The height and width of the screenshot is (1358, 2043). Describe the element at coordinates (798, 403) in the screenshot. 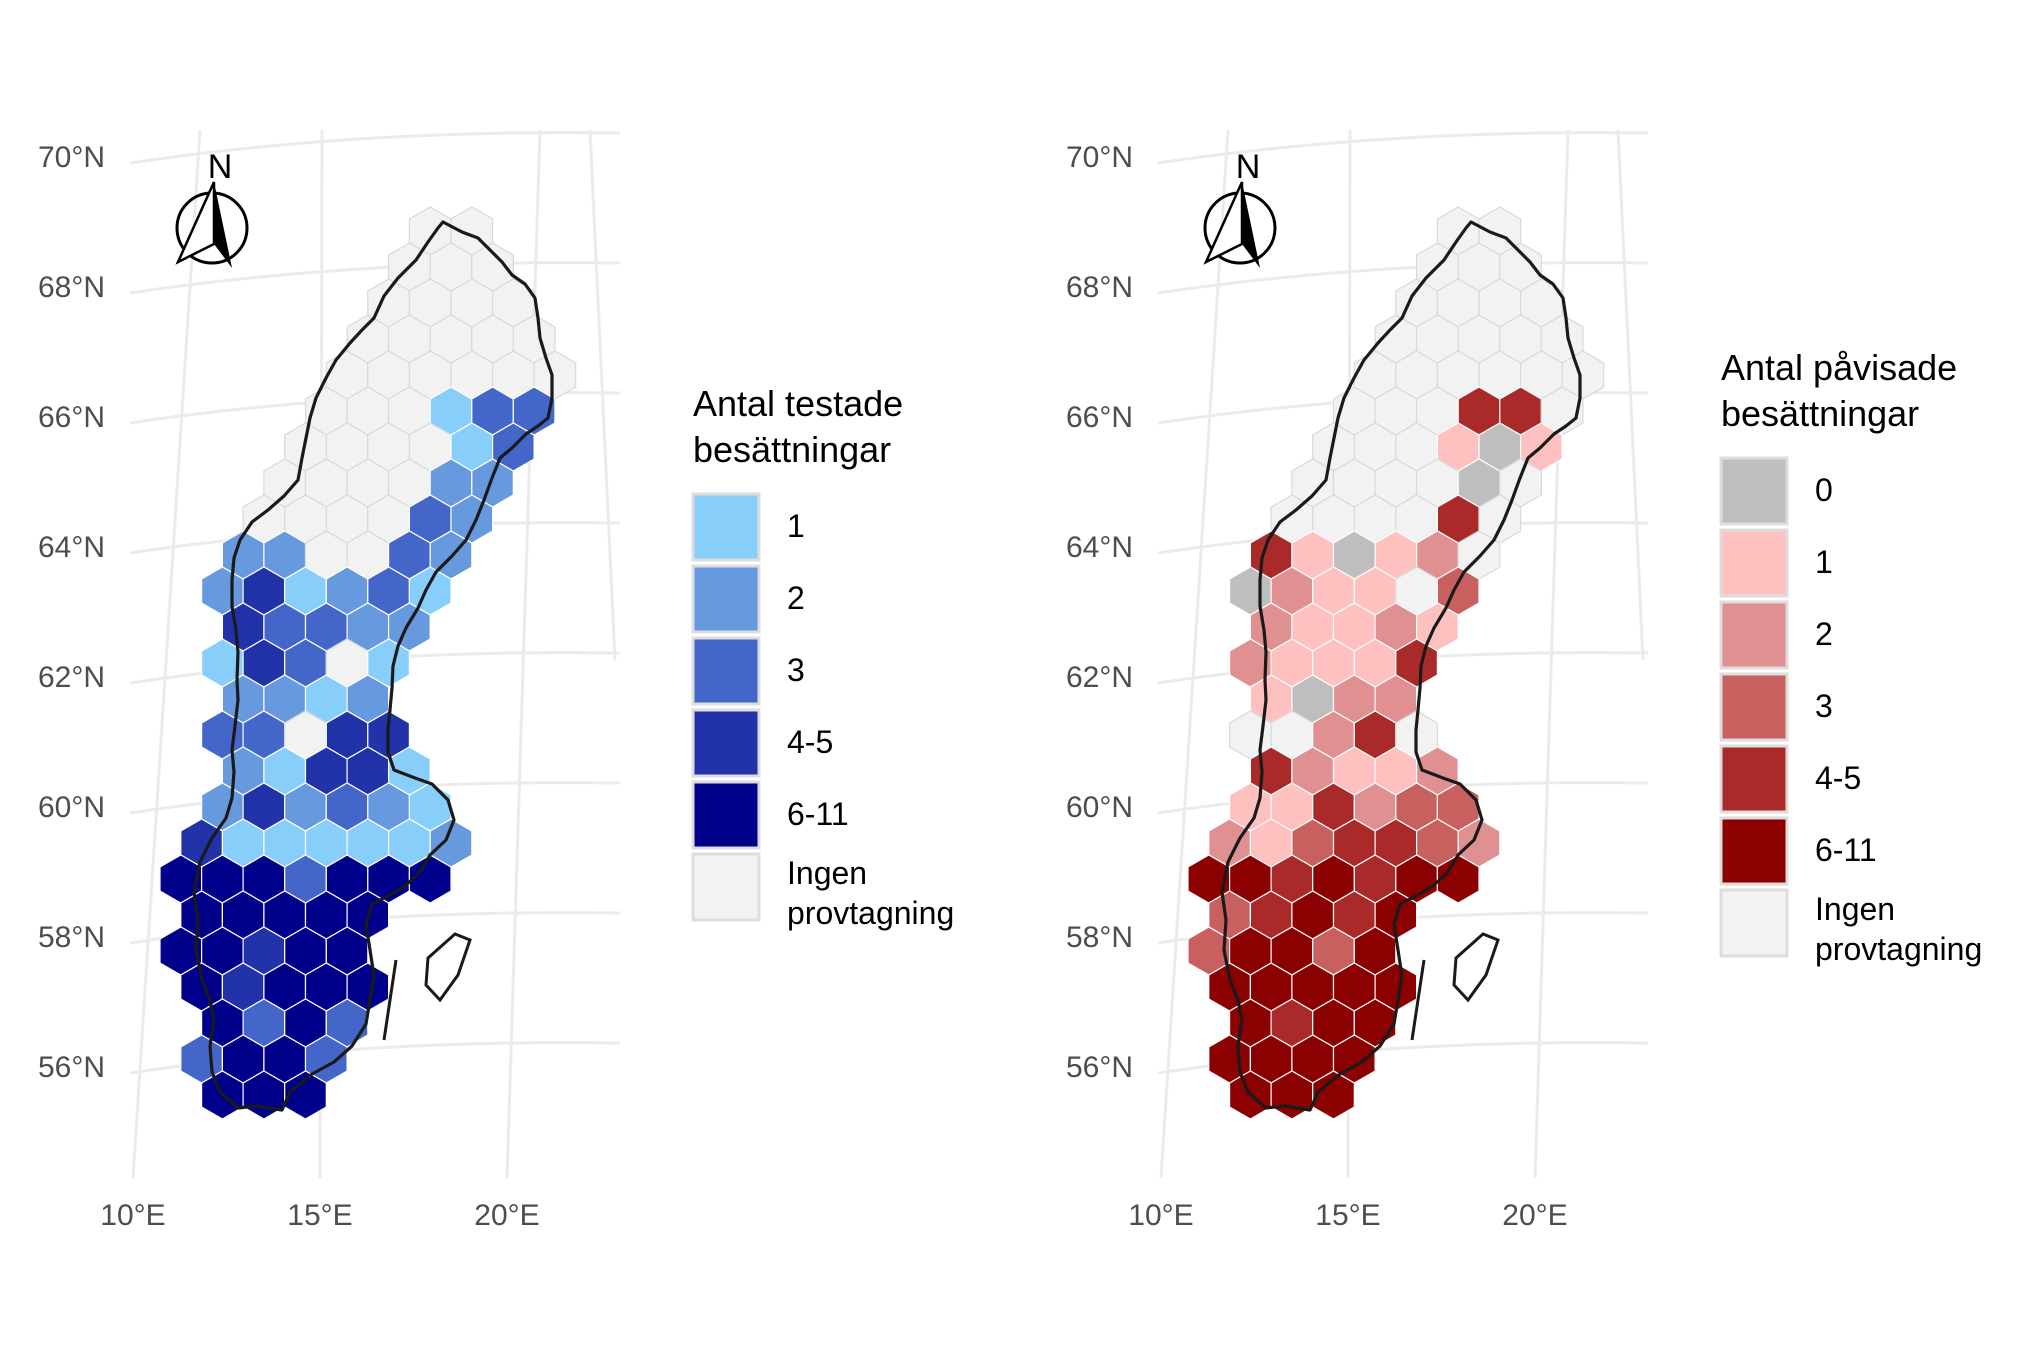

I see `legend-title: Antal testade` at that location.